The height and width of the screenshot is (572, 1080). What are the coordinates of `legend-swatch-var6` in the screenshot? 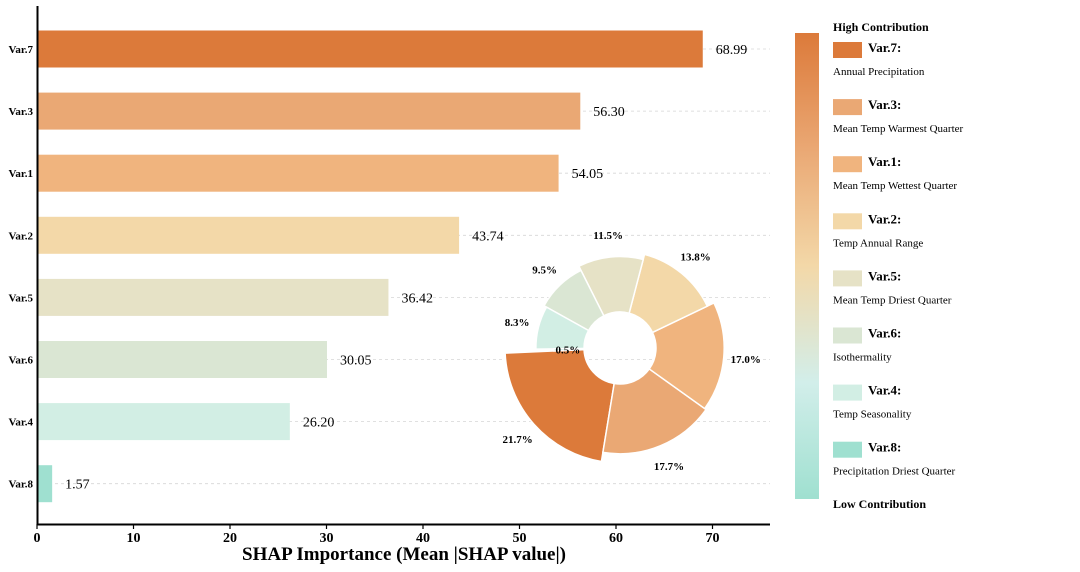 It's located at (847, 335).